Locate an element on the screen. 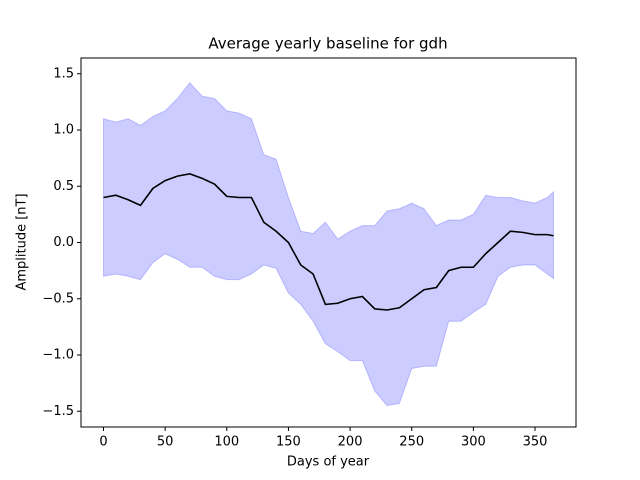 Image resolution: width=640 pixels, height=480 pixels. x-tick-label: 250 is located at coordinates (411, 442).